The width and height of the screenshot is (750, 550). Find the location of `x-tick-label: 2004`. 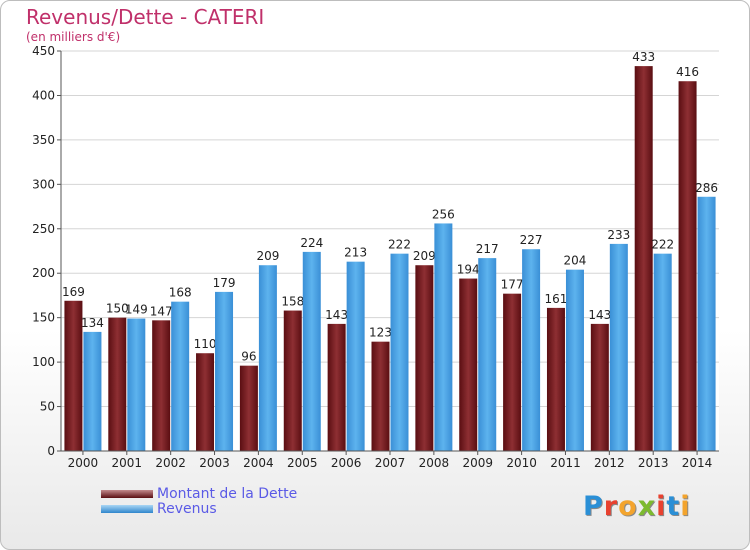

x-tick-label: 2004 is located at coordinates (258, 463).